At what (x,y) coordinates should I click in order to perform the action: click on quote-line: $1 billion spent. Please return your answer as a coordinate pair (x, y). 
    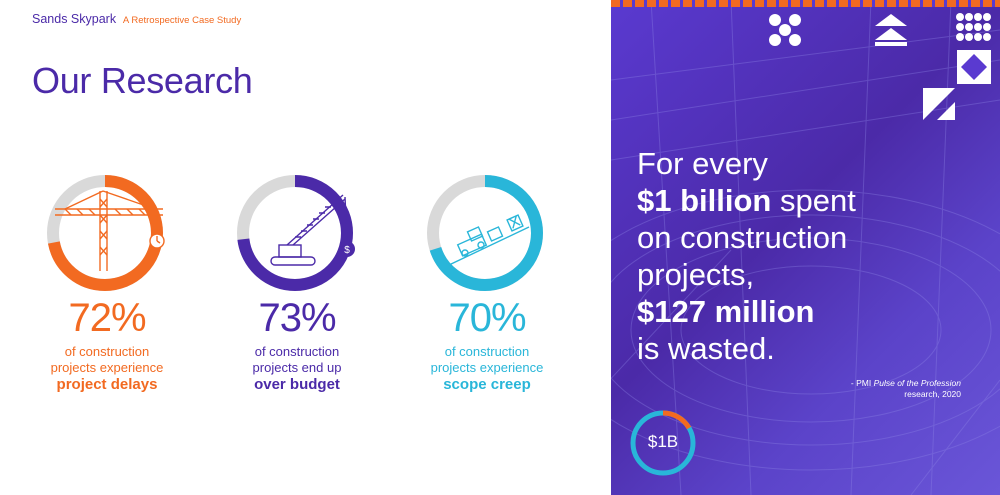
    Looking at the image, I should click on (802, 200).